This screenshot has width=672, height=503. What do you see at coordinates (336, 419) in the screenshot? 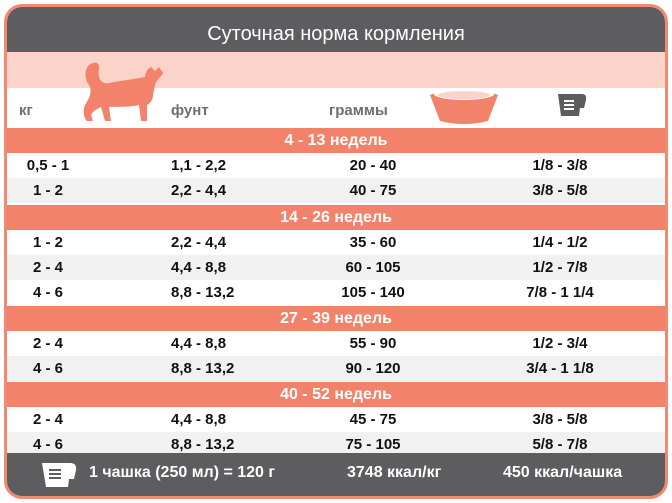
I see `table-row: 2 - 4 4,4 - 8,8 45 - 75 3/8 - 5/8` at bounding box center [336, 419].